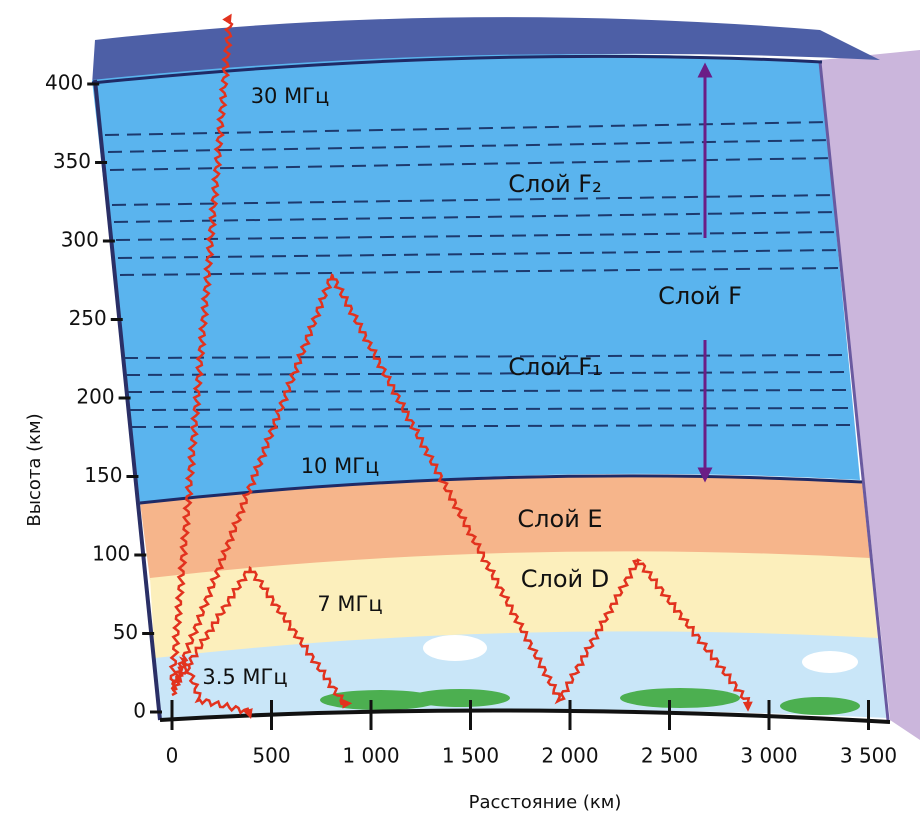 This screenshot has width=920, height=825. What do you see at coordinates (139, 711) in the screenshot?
I see `y-tick-label: 0` at bounding box center [139, 711].